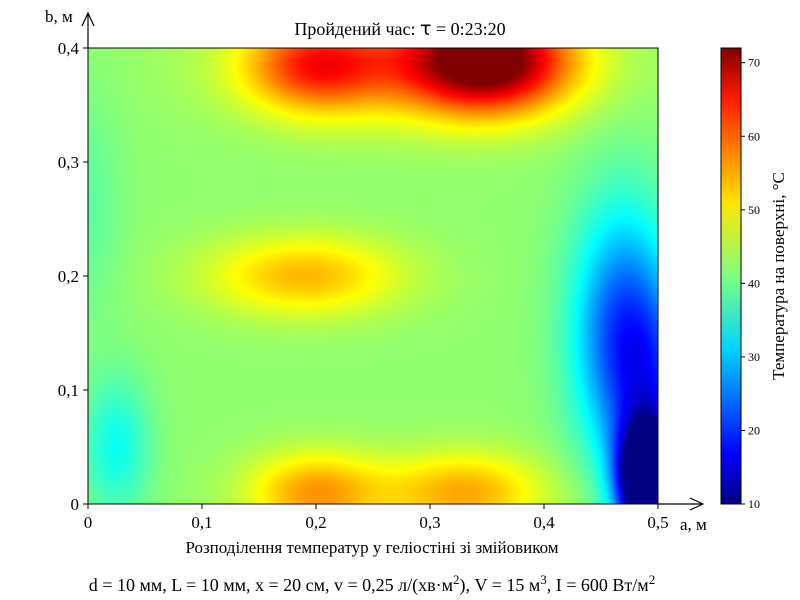 Image resolution: width=800 pixels, height=600 pixels. What do you see at coordinates (75, 504) in the screenshot?
I see `y-tick-label: 0` at bounding box center [75, 504].